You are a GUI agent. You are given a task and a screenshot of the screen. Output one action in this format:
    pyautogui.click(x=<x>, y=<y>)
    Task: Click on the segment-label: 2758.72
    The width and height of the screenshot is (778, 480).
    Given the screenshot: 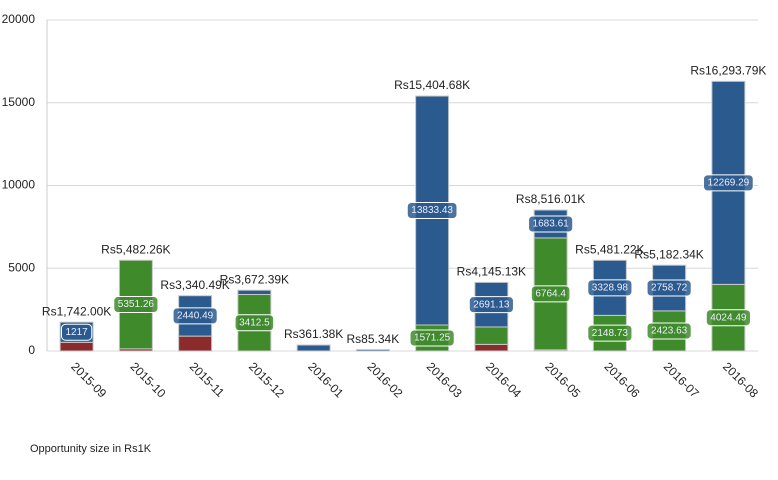 What is the action you would take?
    pyautogui.click(x=669, y=288)
    